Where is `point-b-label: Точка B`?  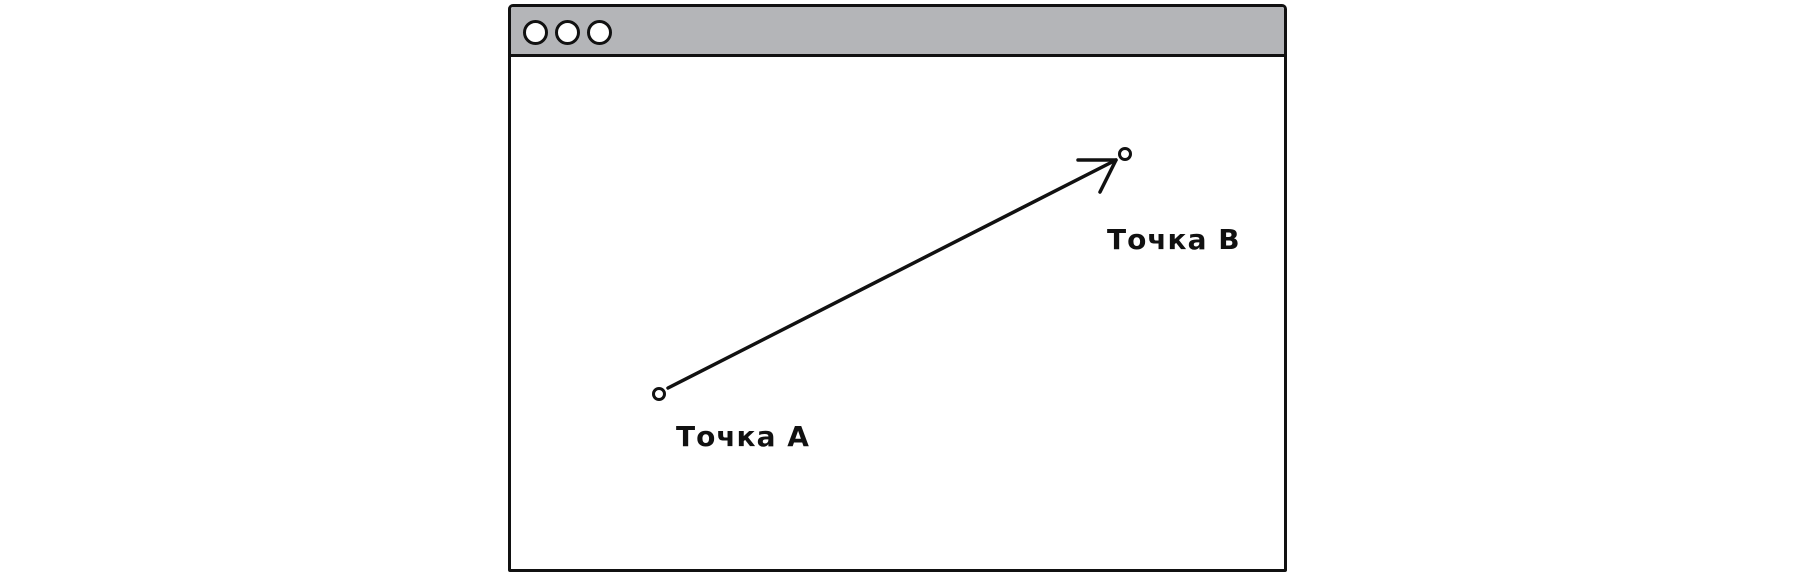
point-b-label: Точка B is located at coordinates (1174, 239).